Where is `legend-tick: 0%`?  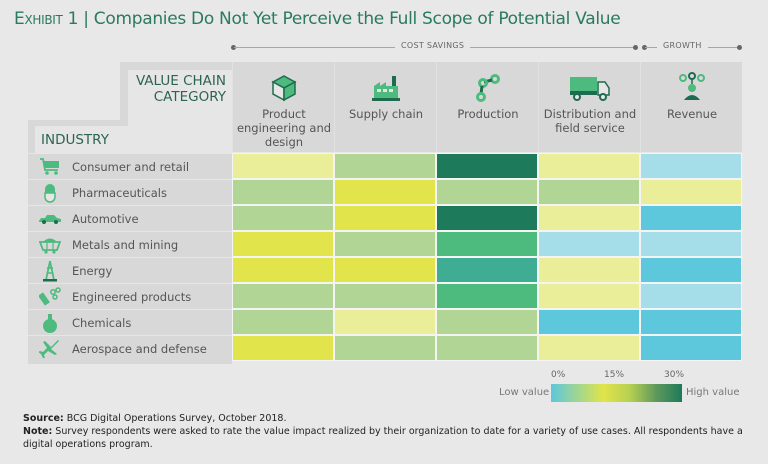
legend-tick: 0% is located at coordinates (558, 375).